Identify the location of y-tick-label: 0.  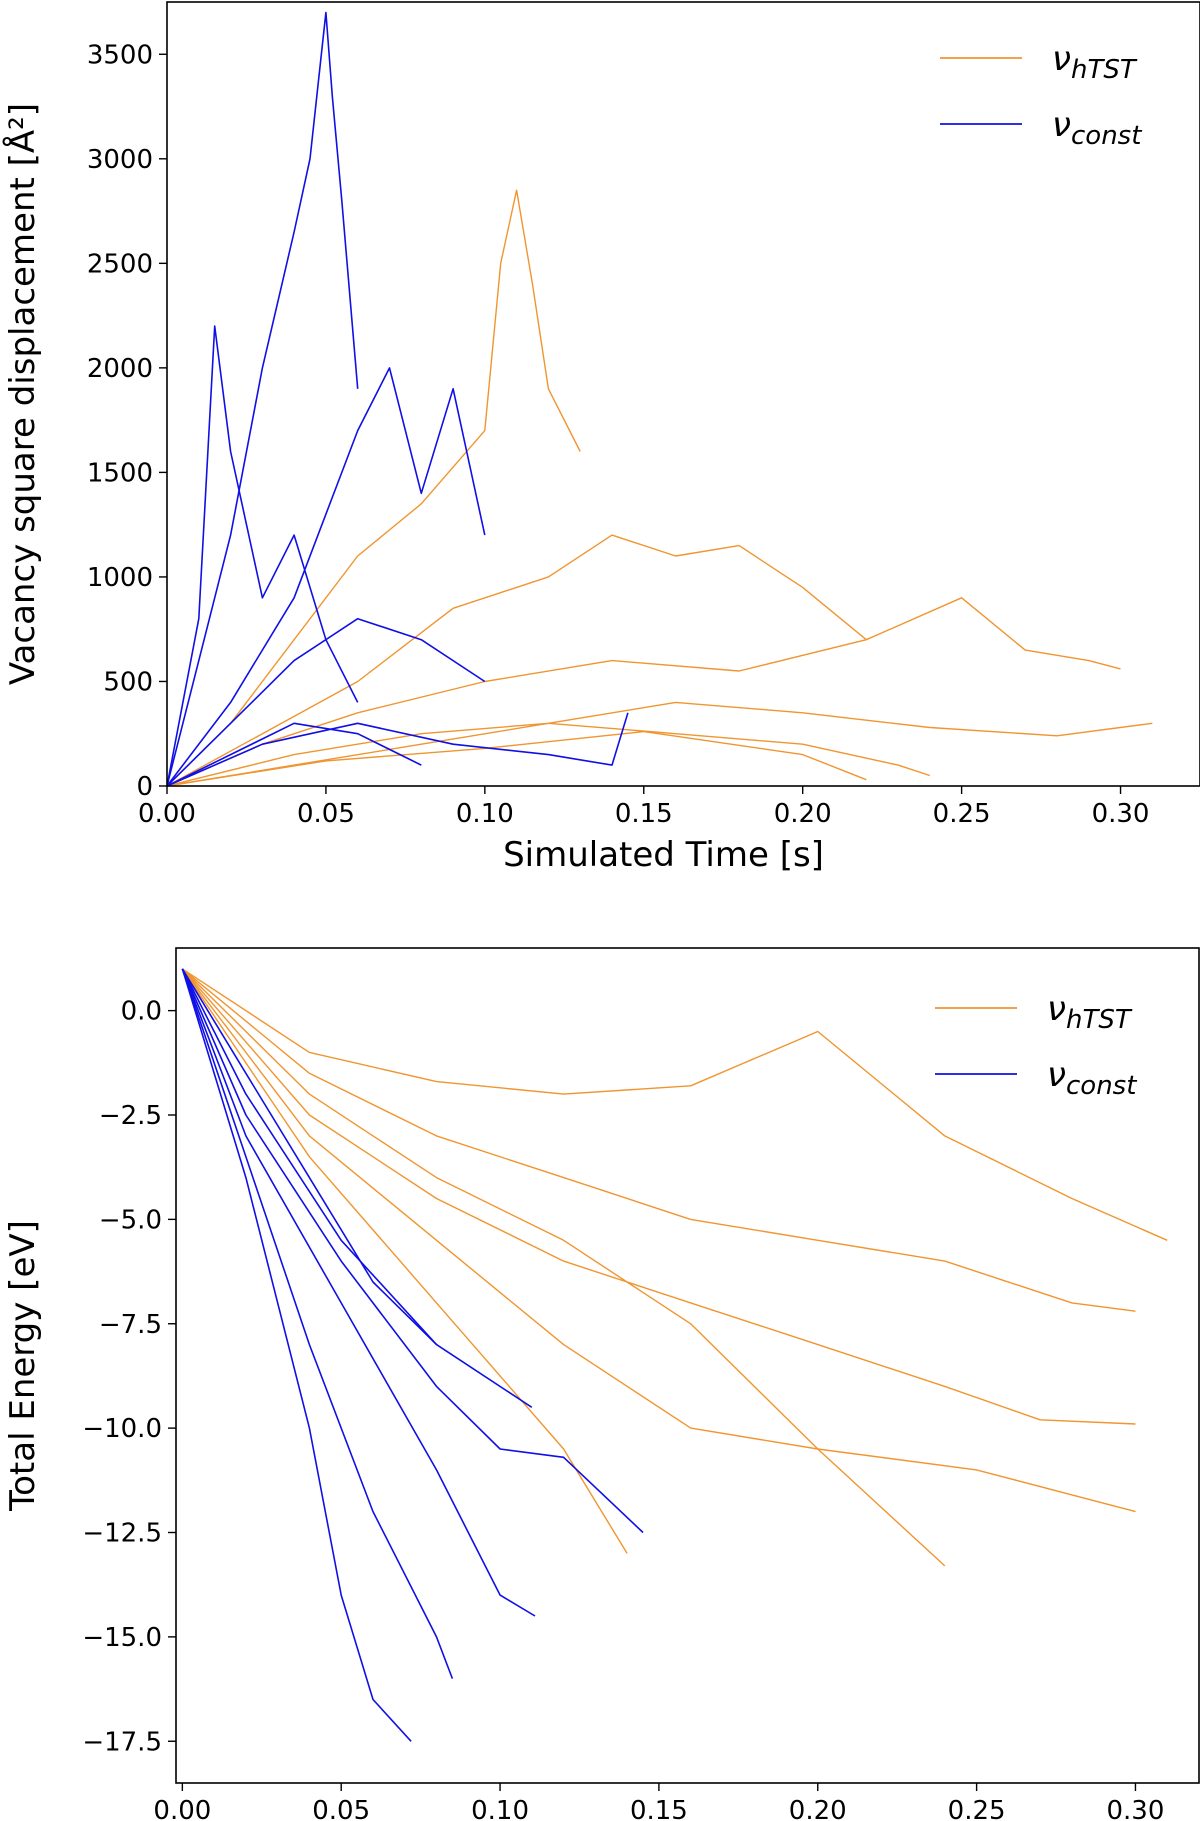
(144, 787).